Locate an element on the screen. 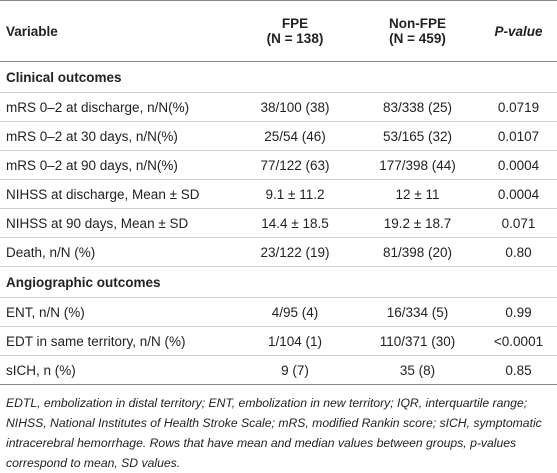  cell: 16/334 (5) is located at coordinates (417, 312).